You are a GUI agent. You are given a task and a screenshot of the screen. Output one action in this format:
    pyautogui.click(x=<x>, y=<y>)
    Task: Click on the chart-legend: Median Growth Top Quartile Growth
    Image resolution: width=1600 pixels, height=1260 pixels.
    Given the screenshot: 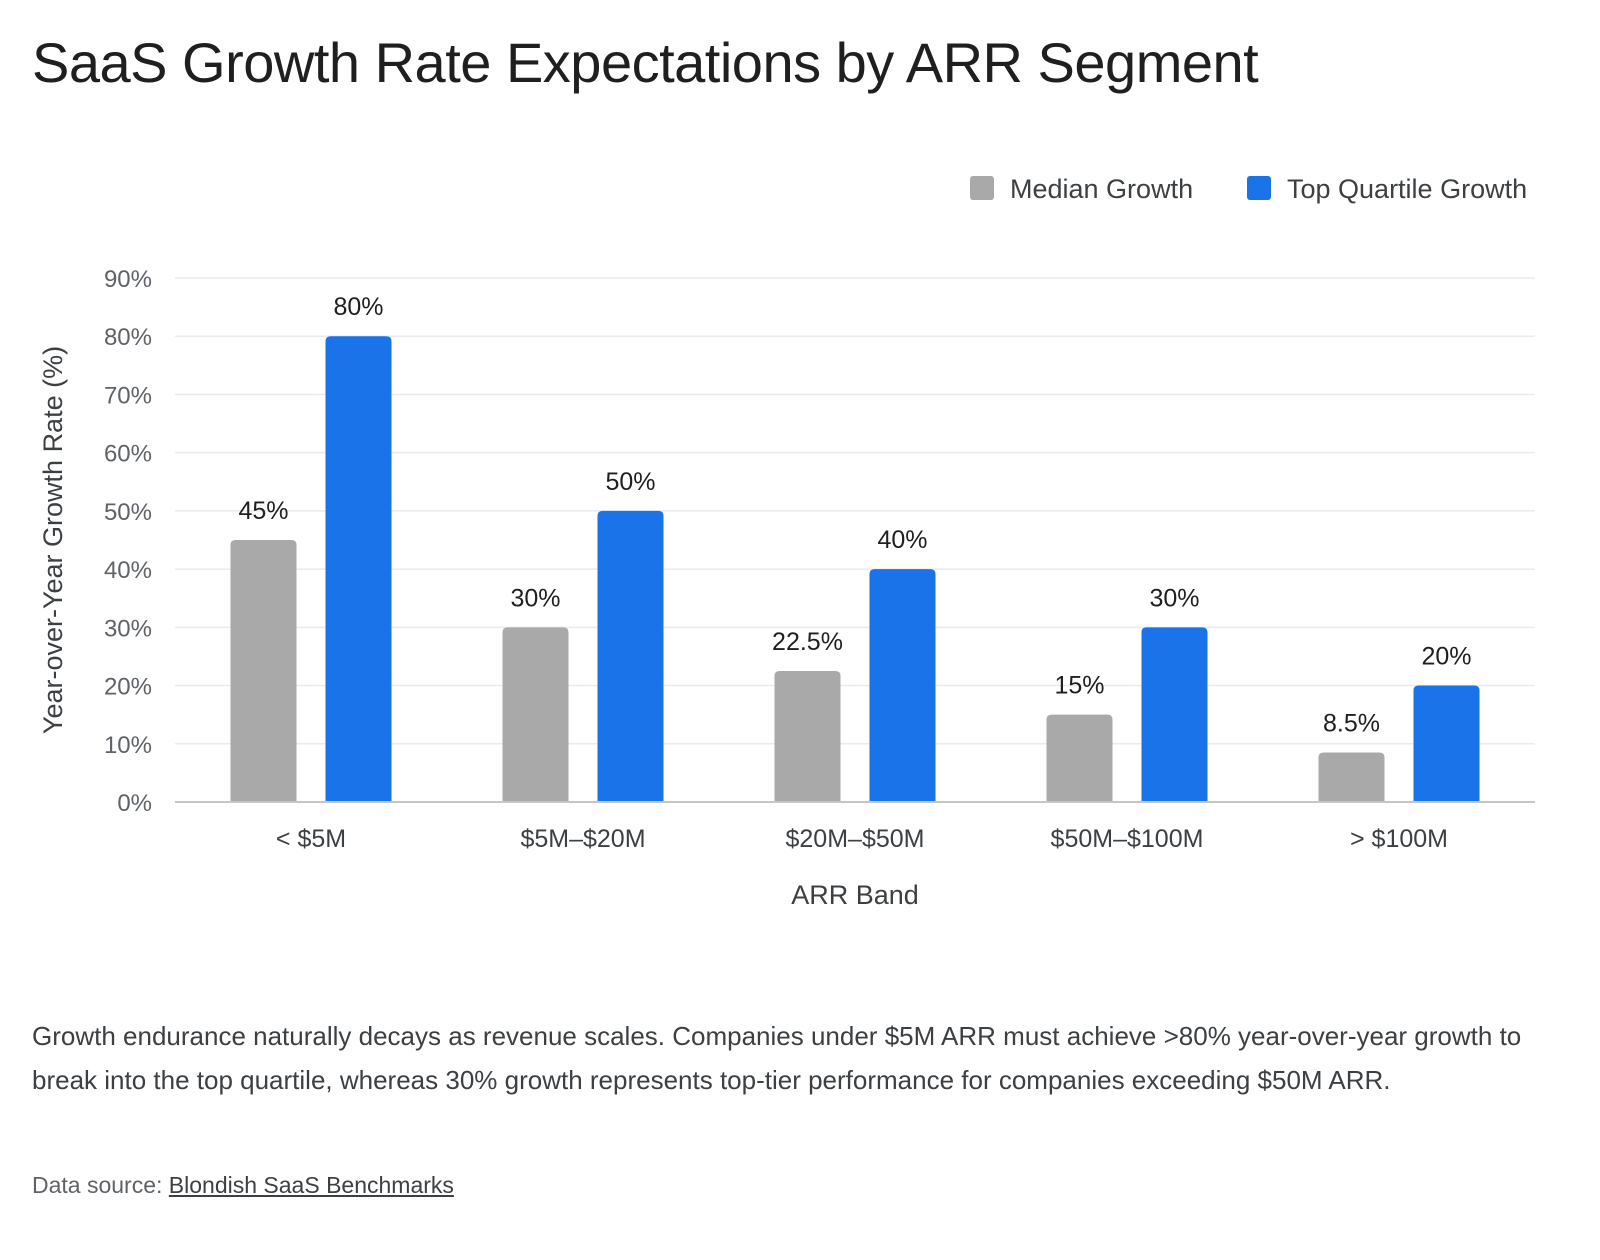 What is the action you would take?
    pyautogui.click(x=1248, y=189)
    